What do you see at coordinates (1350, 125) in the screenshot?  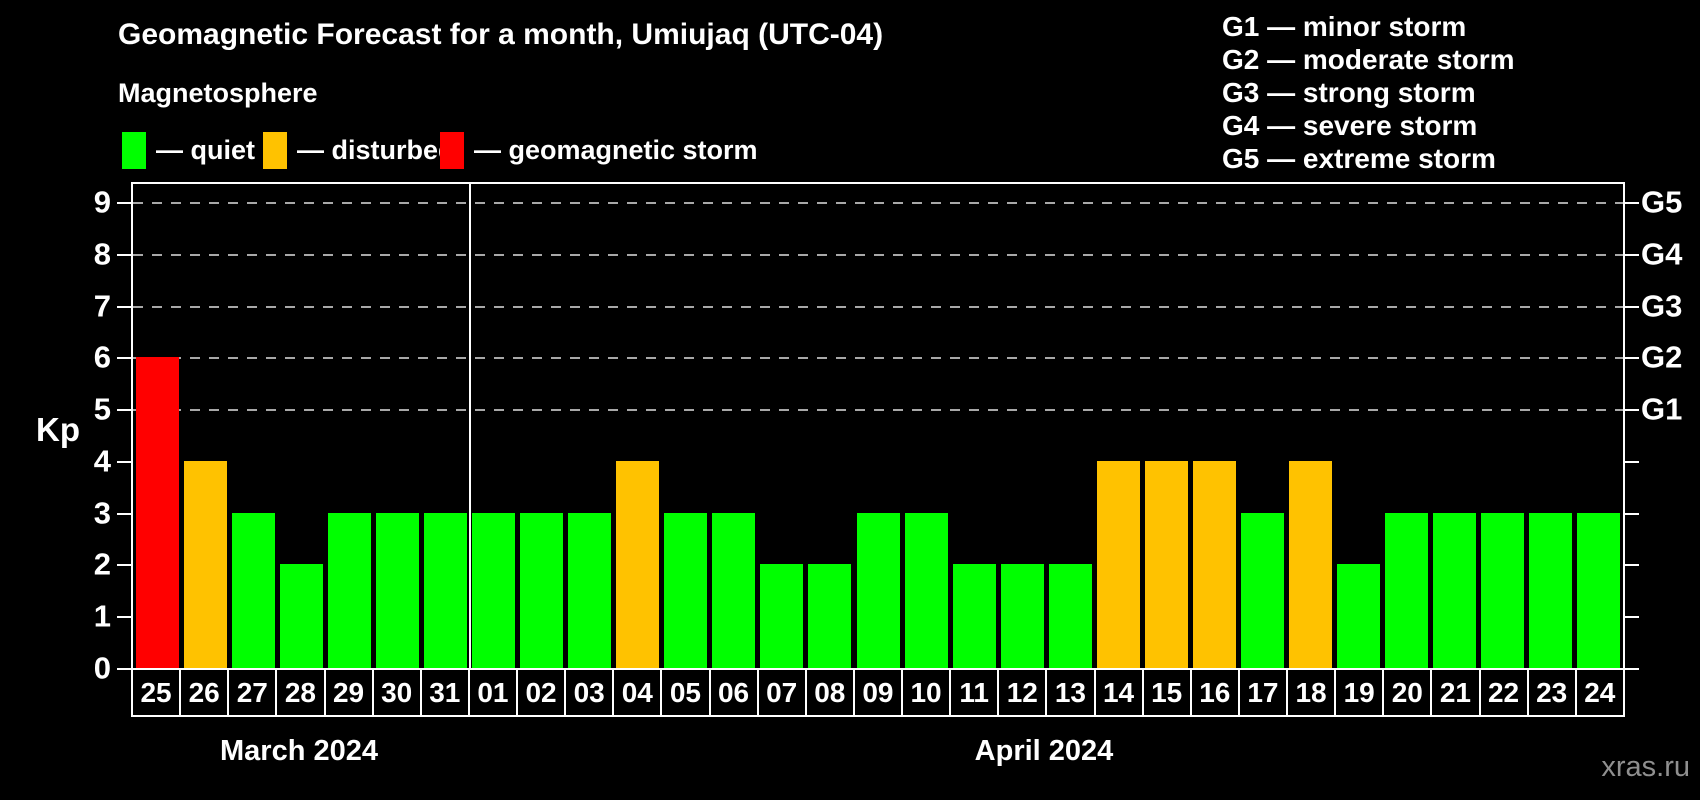 I see `g-legend-line: G4 — severe storm` at bounding box center [1350, 125].